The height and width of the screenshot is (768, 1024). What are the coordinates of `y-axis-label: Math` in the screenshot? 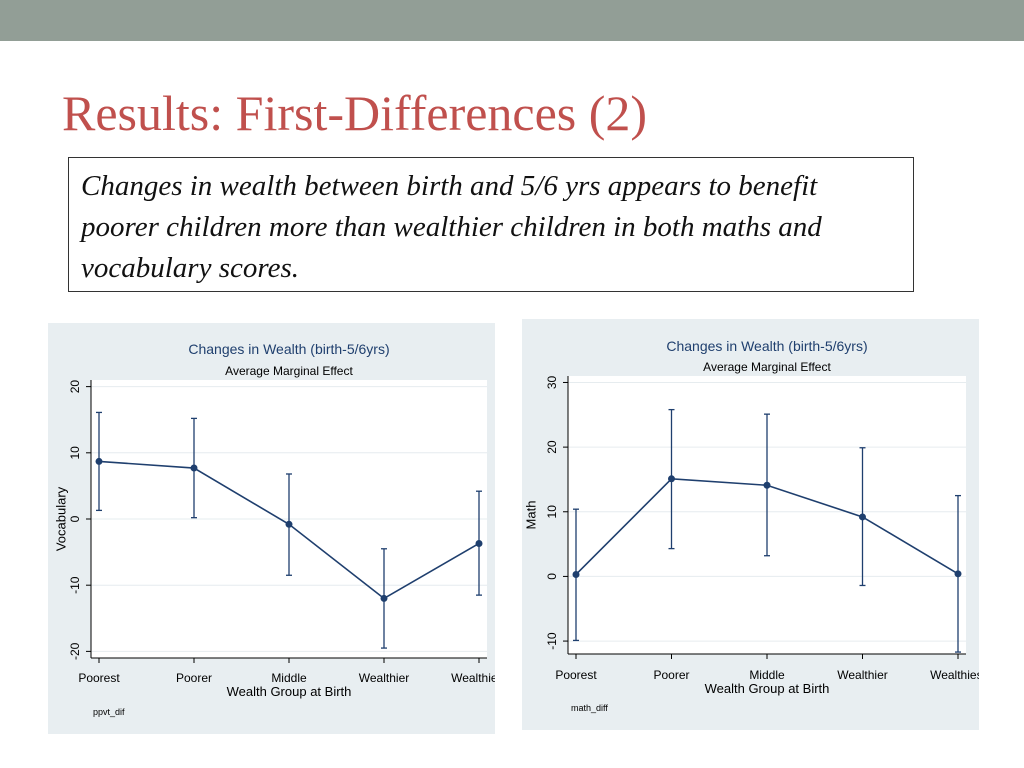 It's located at (531, 515).